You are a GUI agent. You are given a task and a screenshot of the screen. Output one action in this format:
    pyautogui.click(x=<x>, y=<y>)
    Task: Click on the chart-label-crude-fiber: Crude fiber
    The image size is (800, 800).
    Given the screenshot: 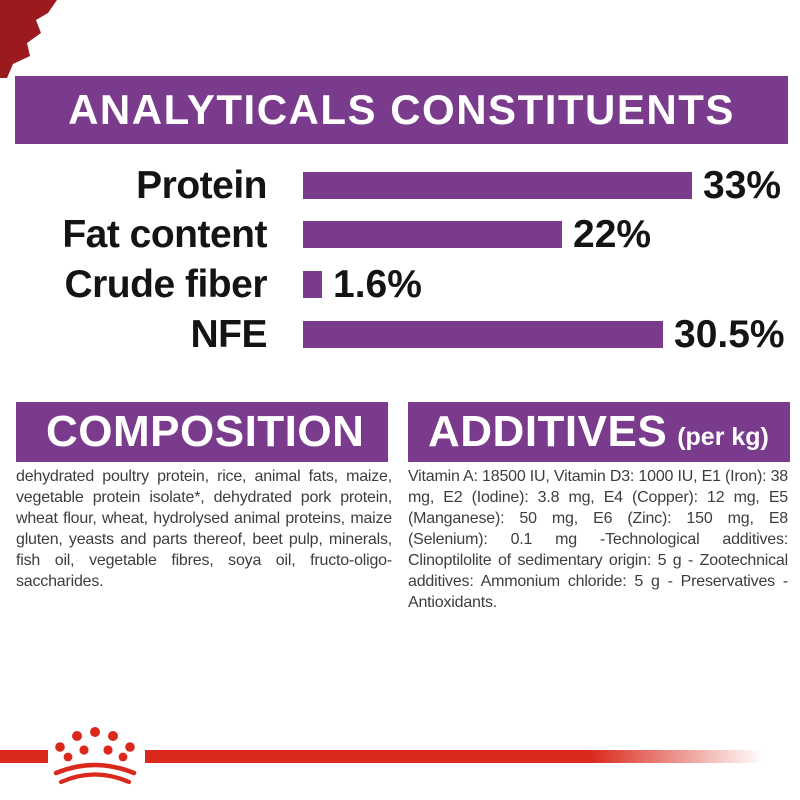 What is the action you would take?
    pyautogui.click(x=165, y=284)
    